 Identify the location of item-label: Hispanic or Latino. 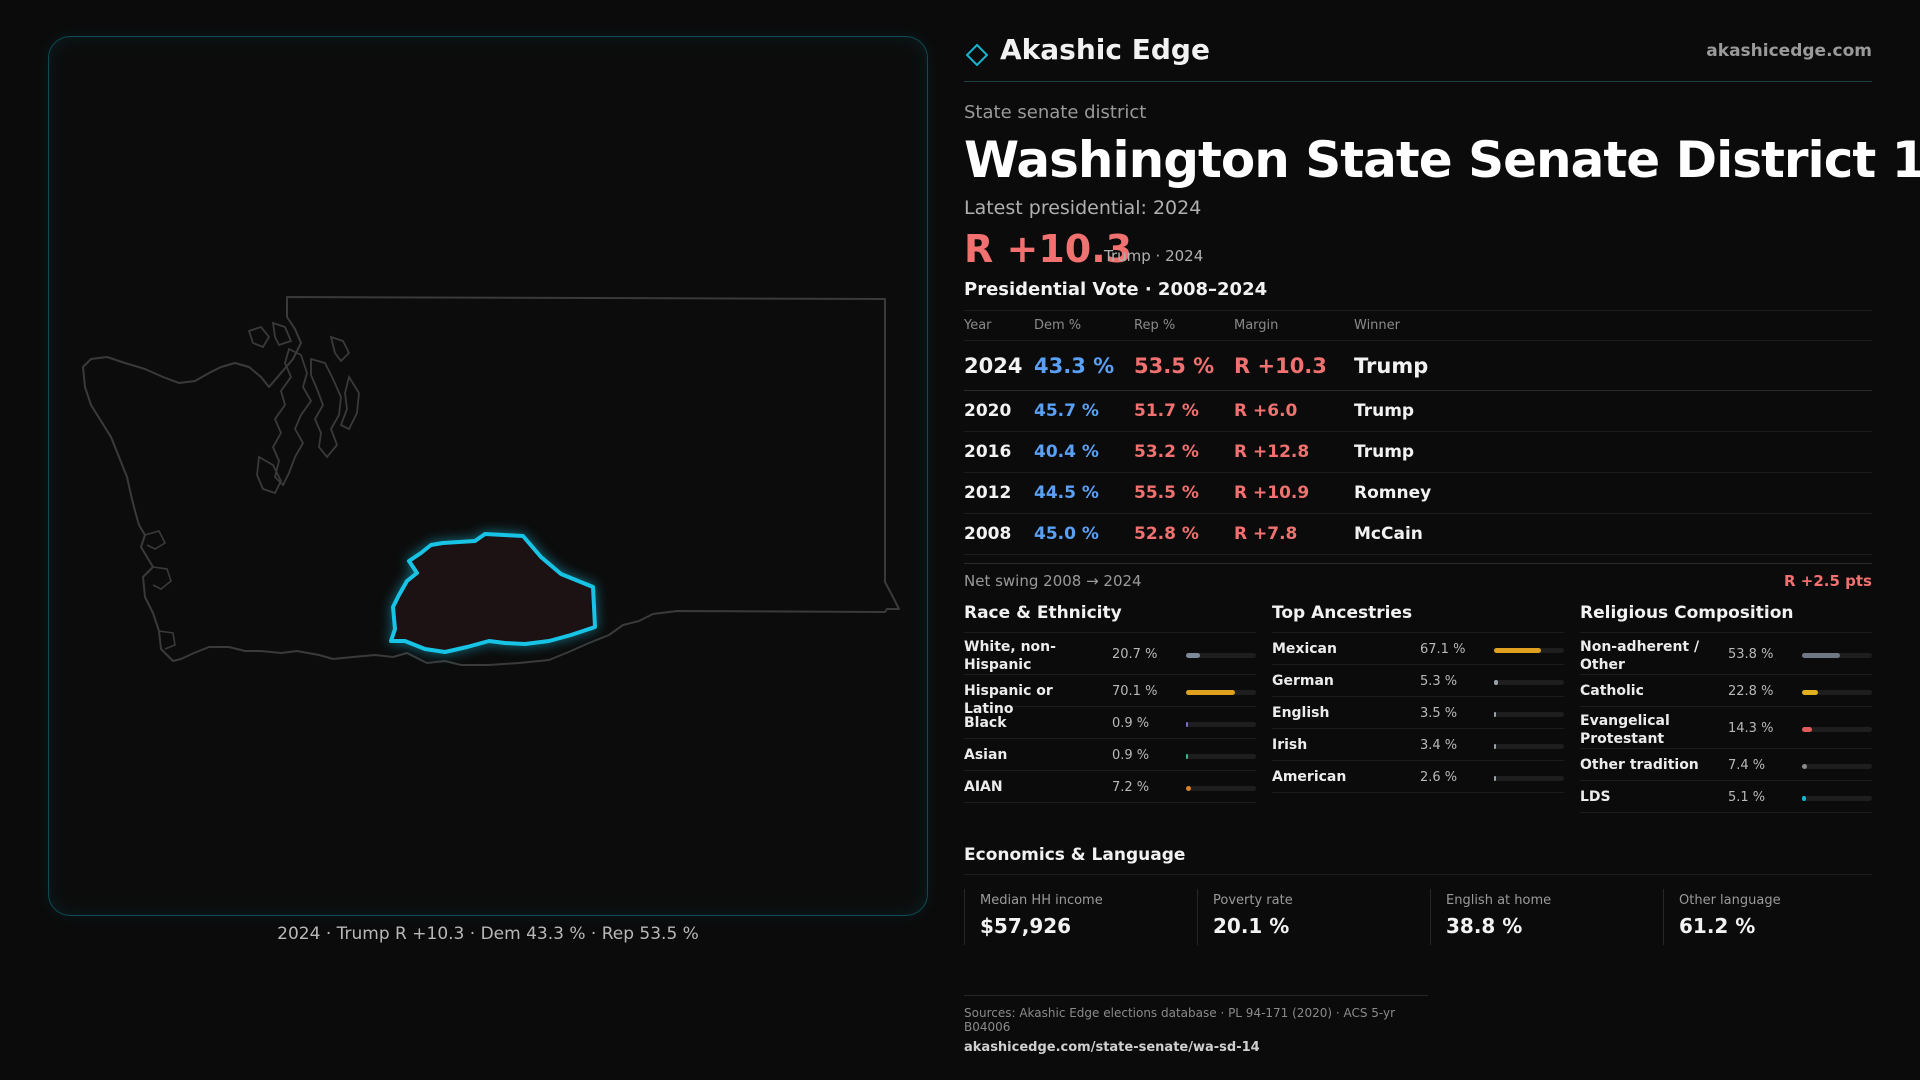
(1008, 700).